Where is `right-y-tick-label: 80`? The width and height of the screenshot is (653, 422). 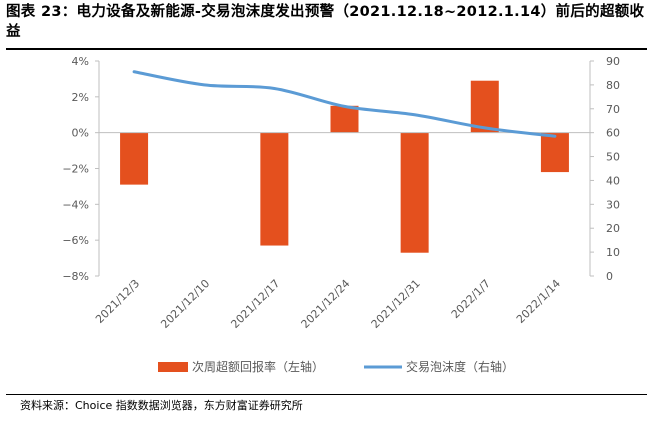 right-y-tick-label: 80 is located at coordinates (613, 85).